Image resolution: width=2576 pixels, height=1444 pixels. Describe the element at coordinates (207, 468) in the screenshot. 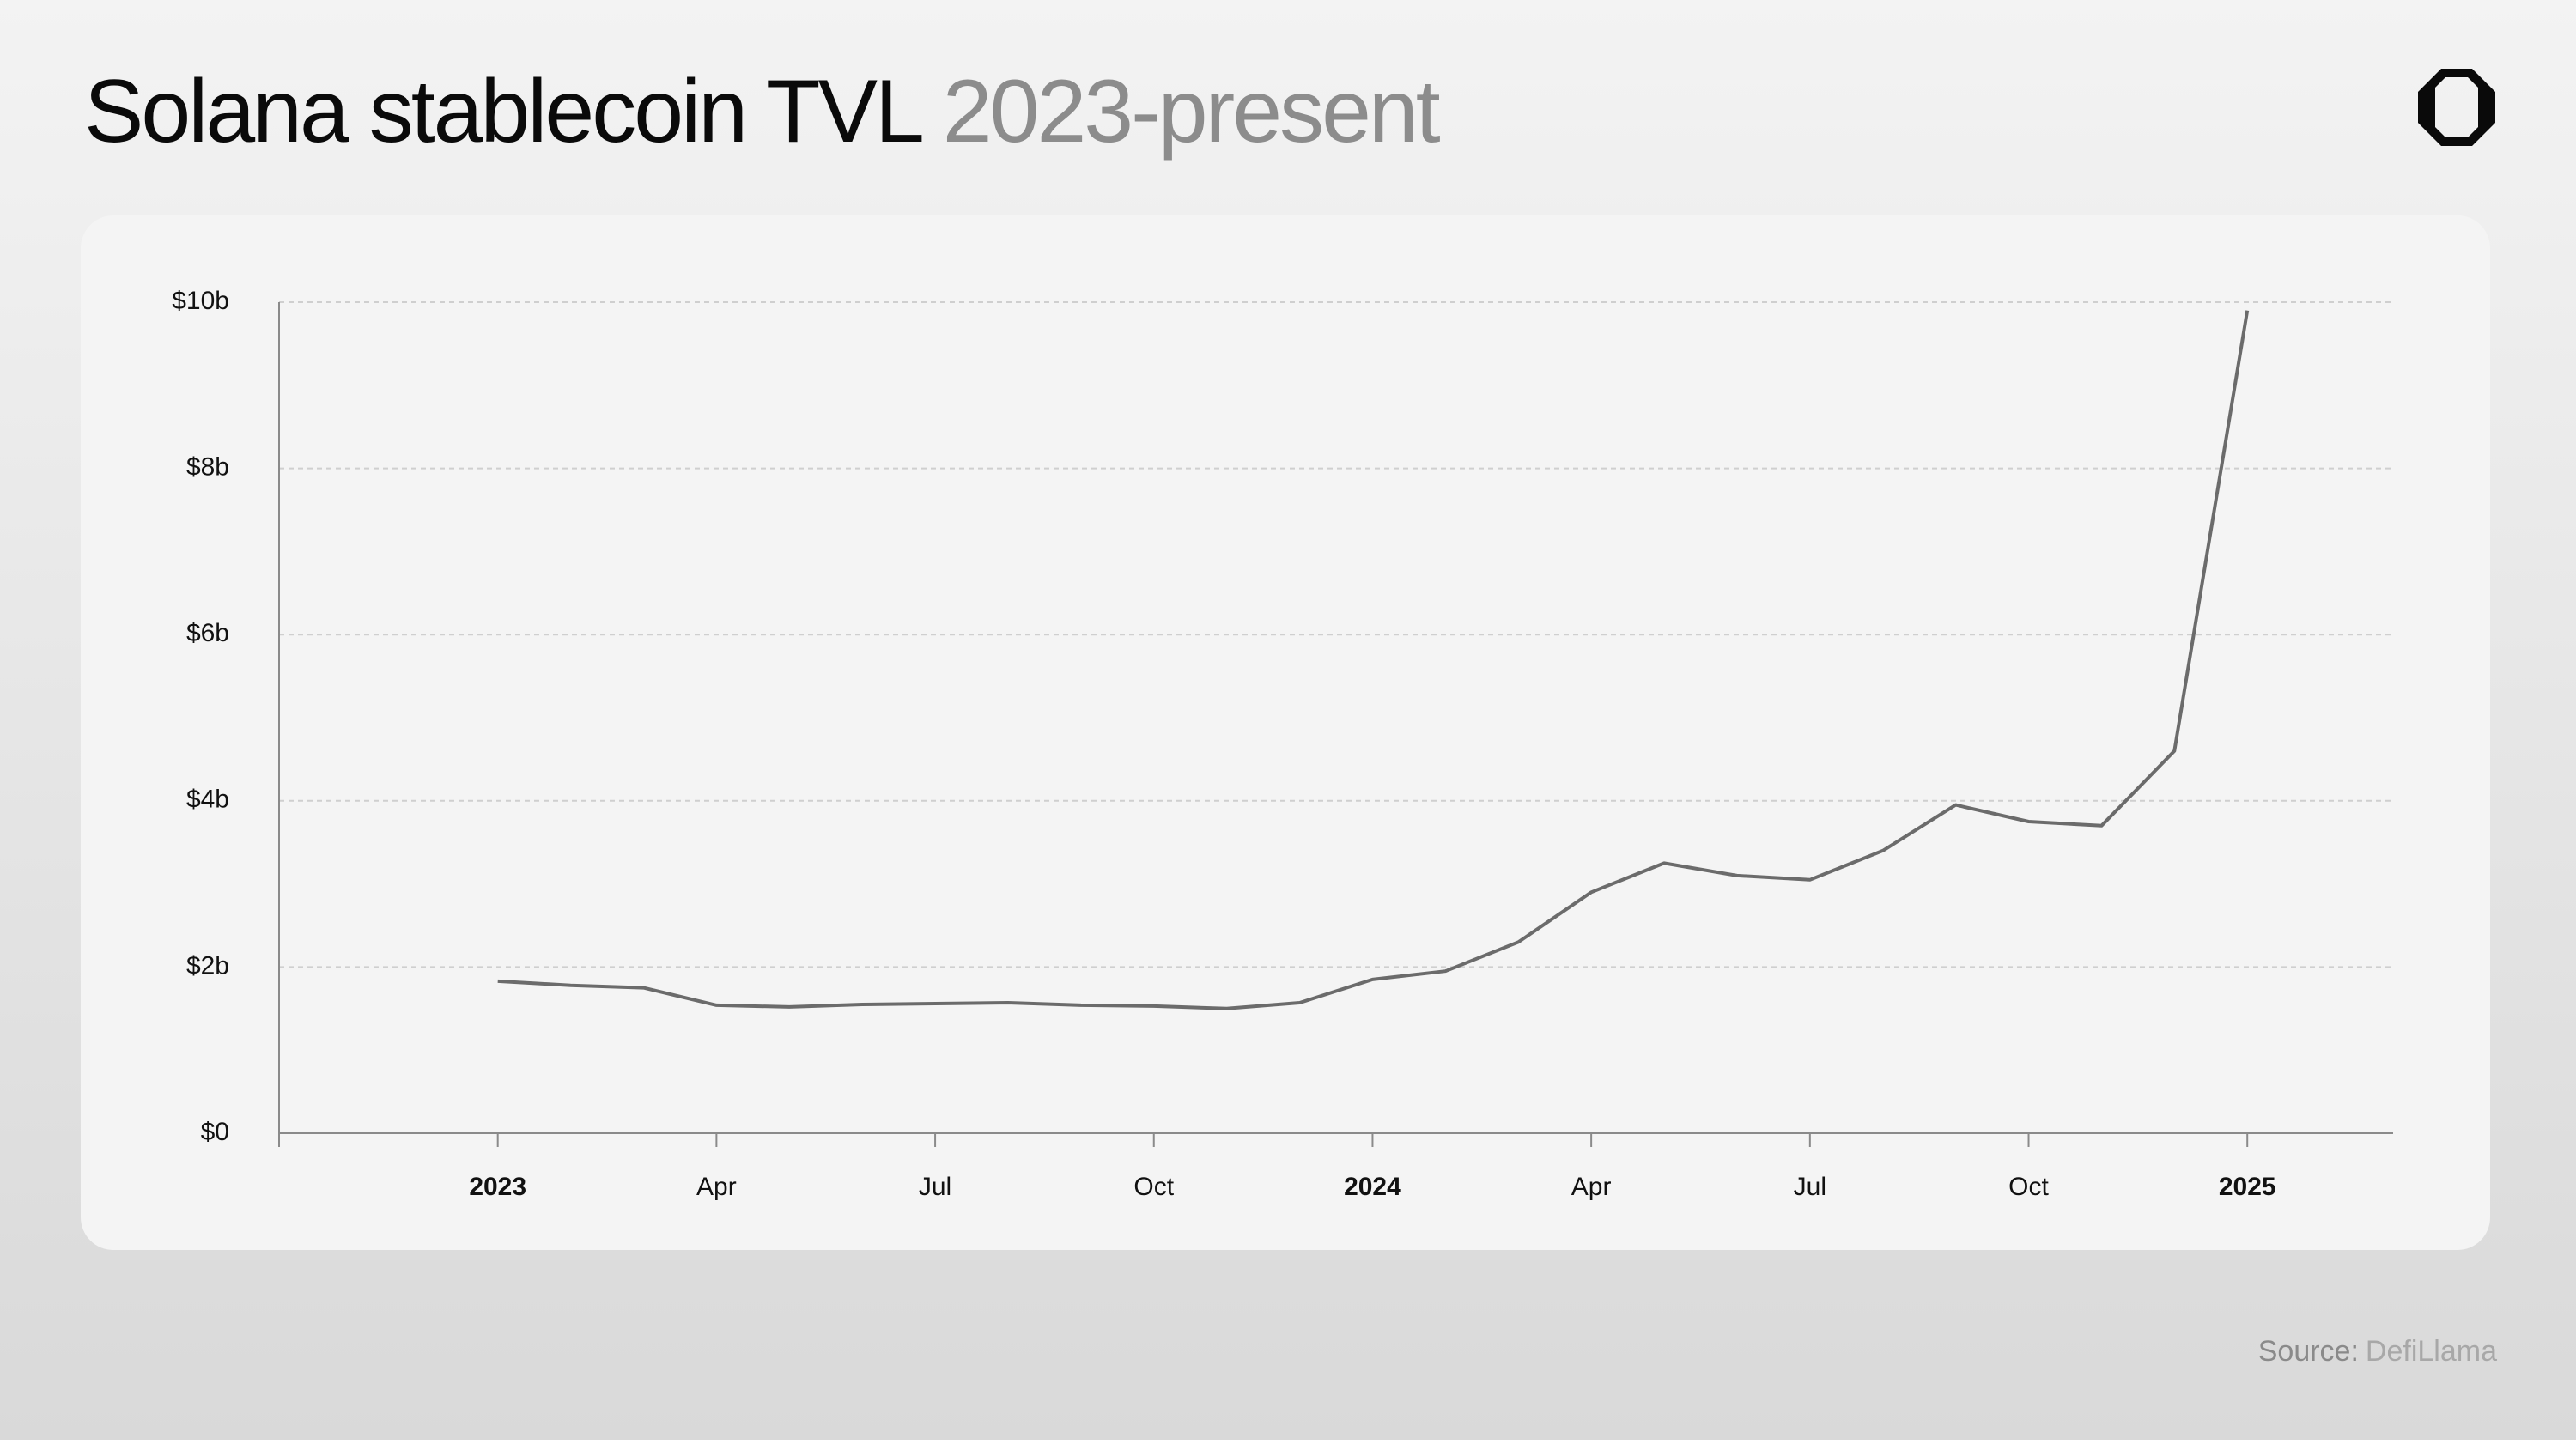

I see `y-tick-label: $8b` at that location.